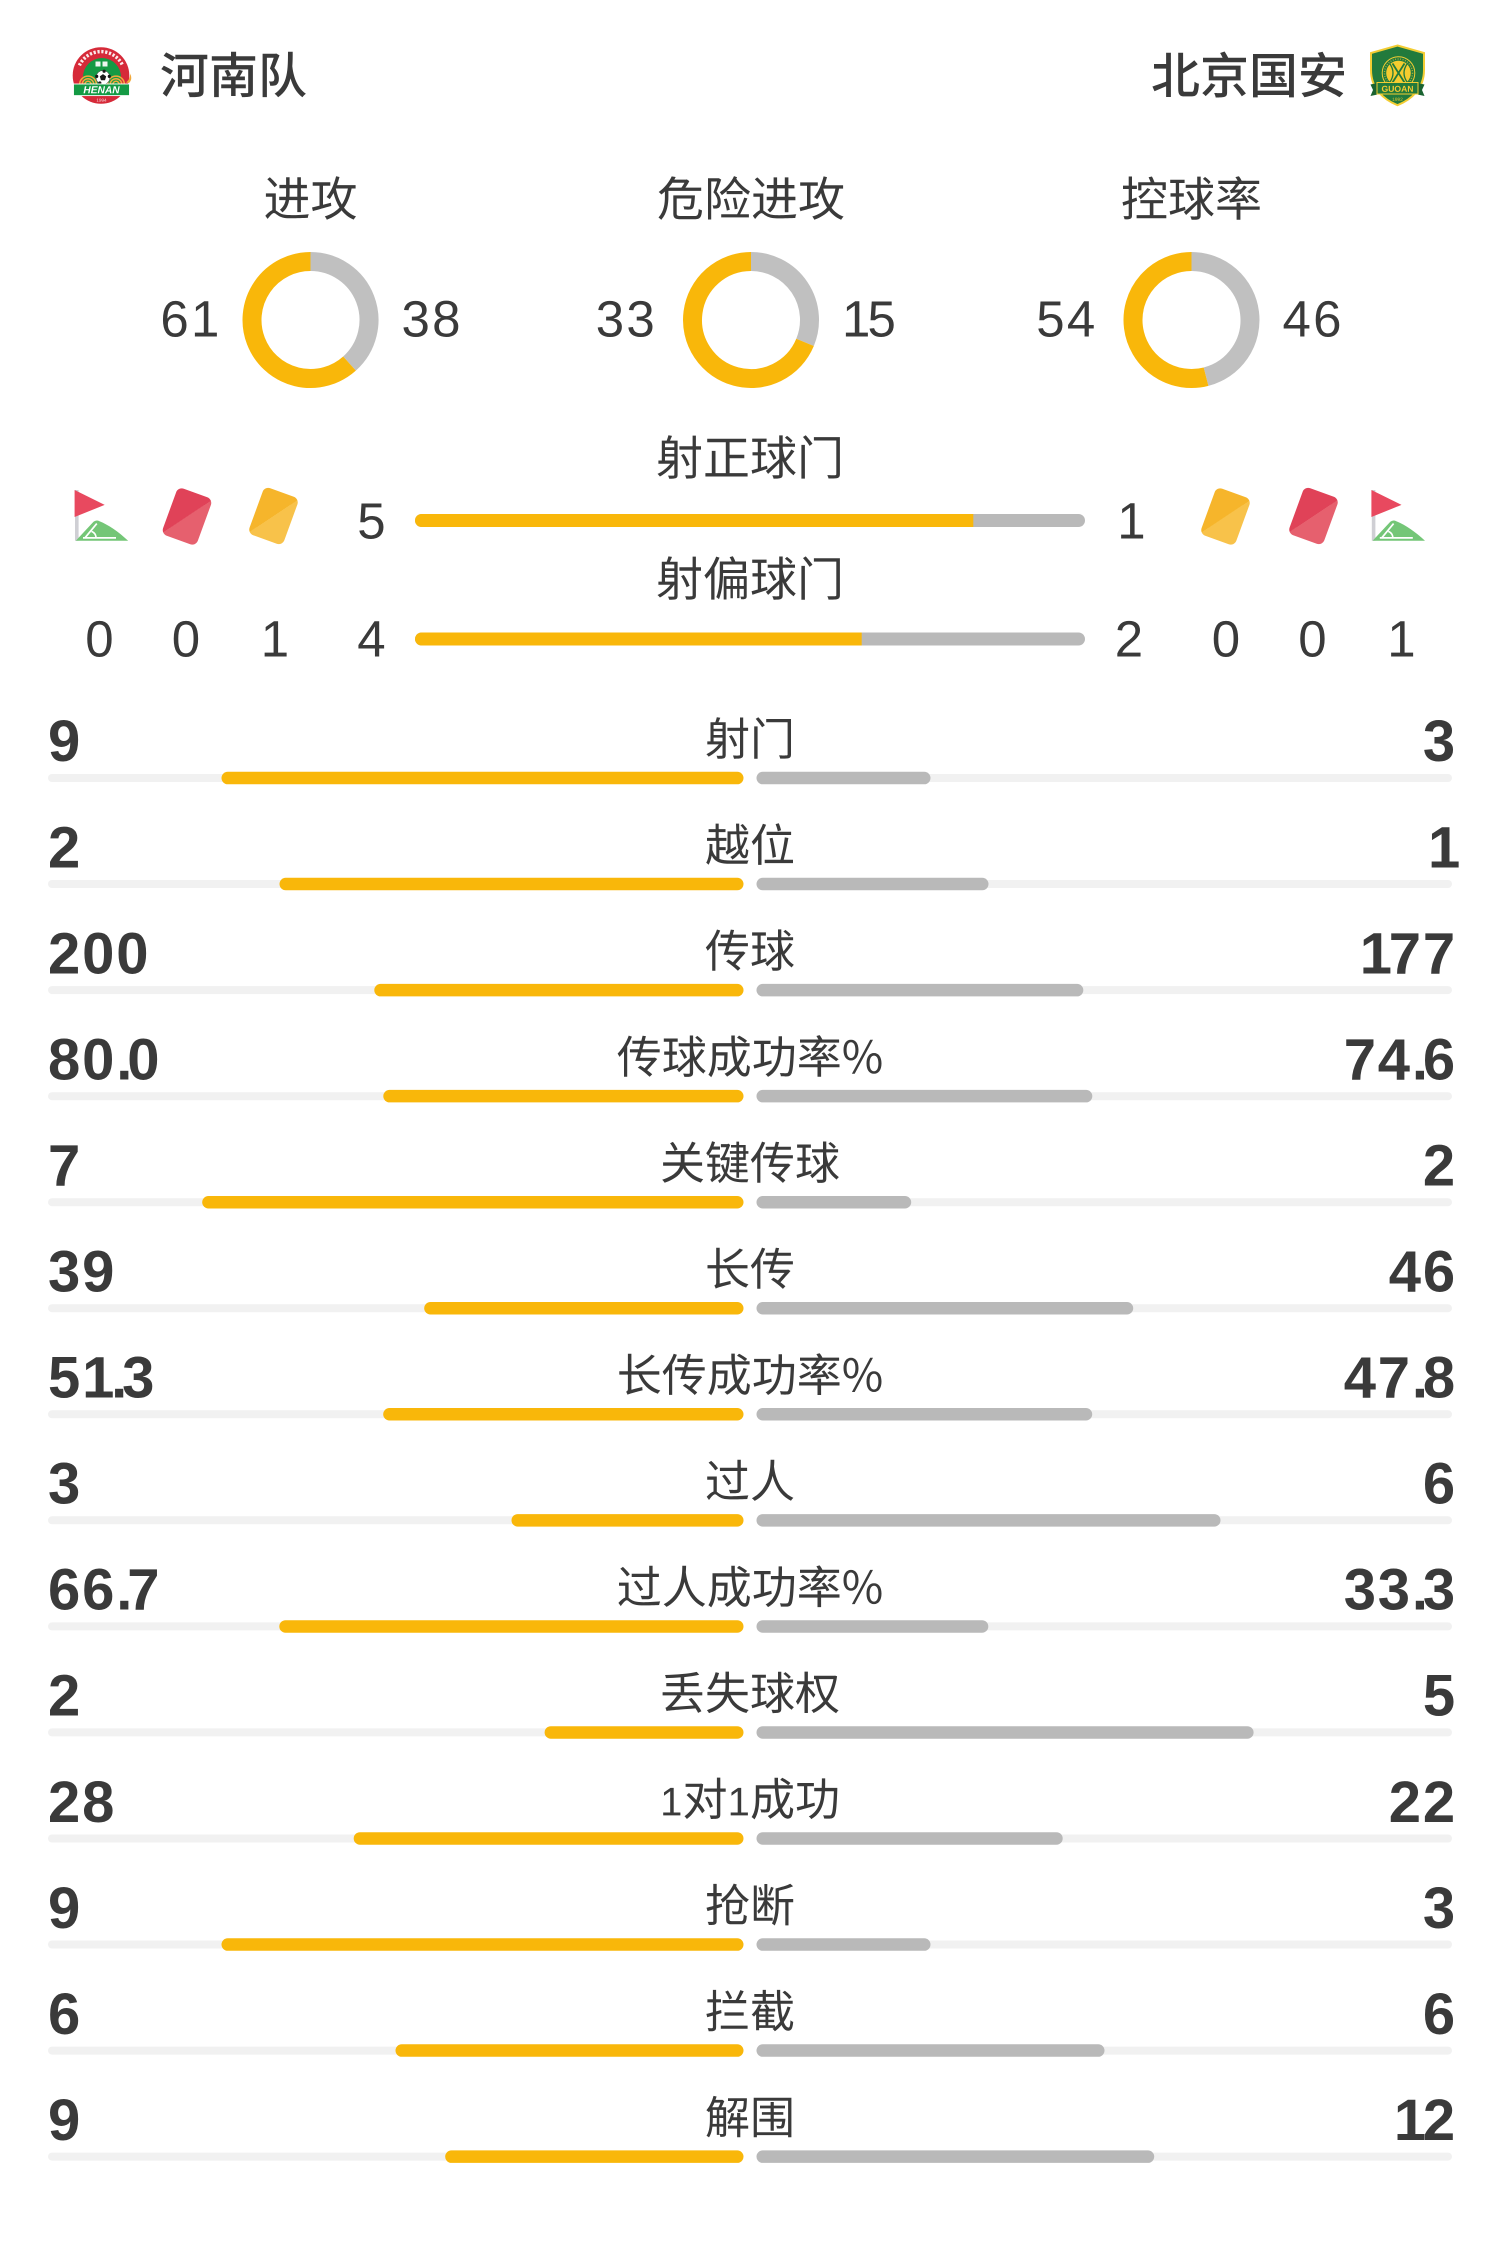  I want to click on svg-text: 46, so click(1422, 1272).